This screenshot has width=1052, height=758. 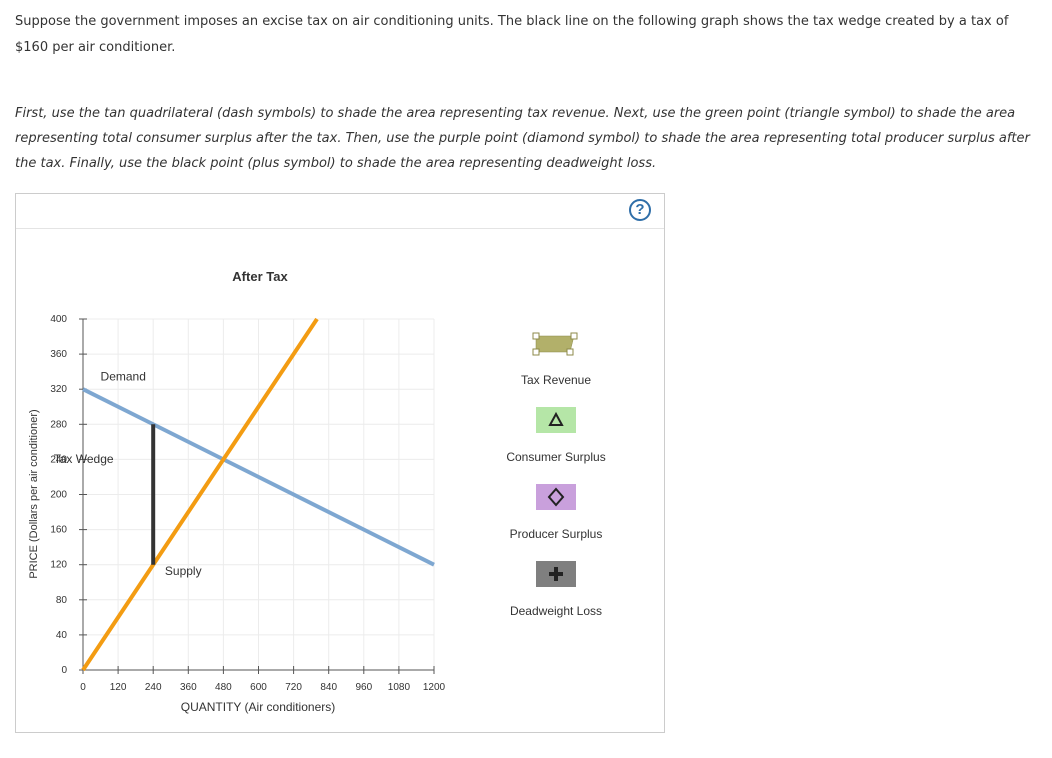 What do you see at coordinates (123, 376) in the screenshot?
I see `demand-label: Demand` at bounding box center [123, 376].